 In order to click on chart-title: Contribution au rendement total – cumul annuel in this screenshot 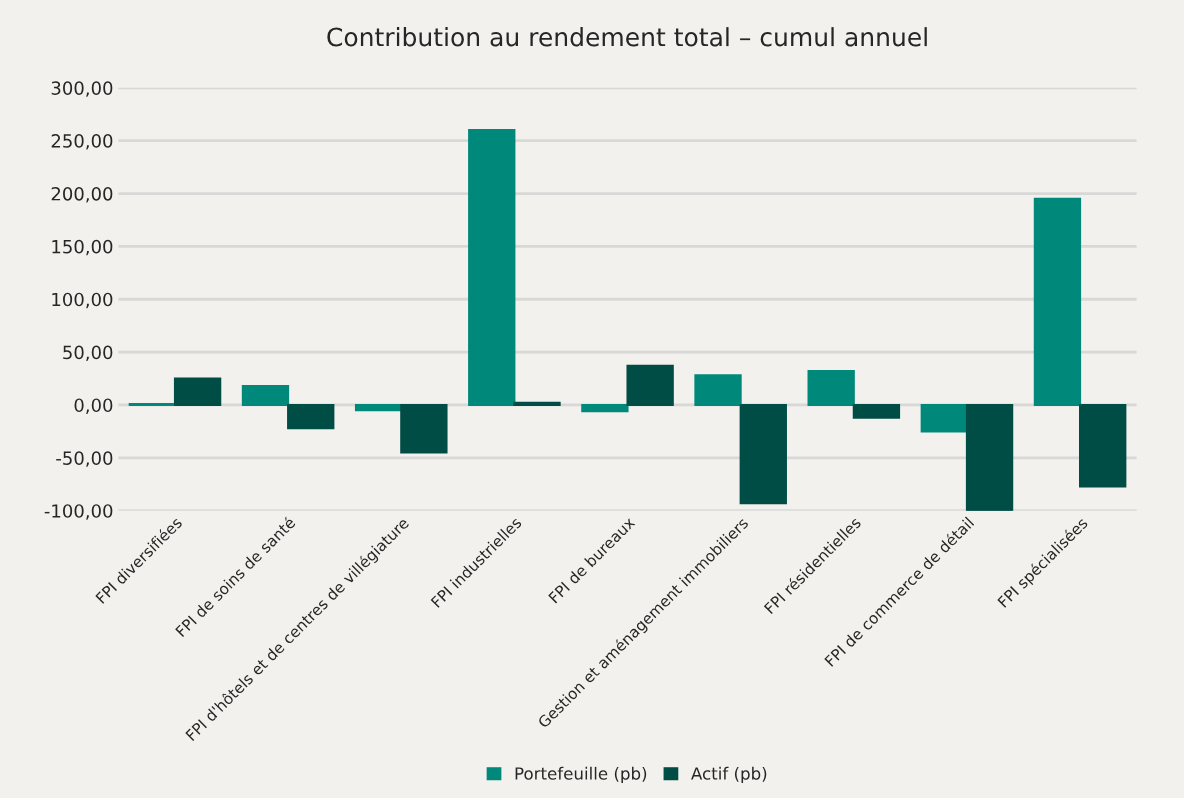, I will do `click(627, 37)`.